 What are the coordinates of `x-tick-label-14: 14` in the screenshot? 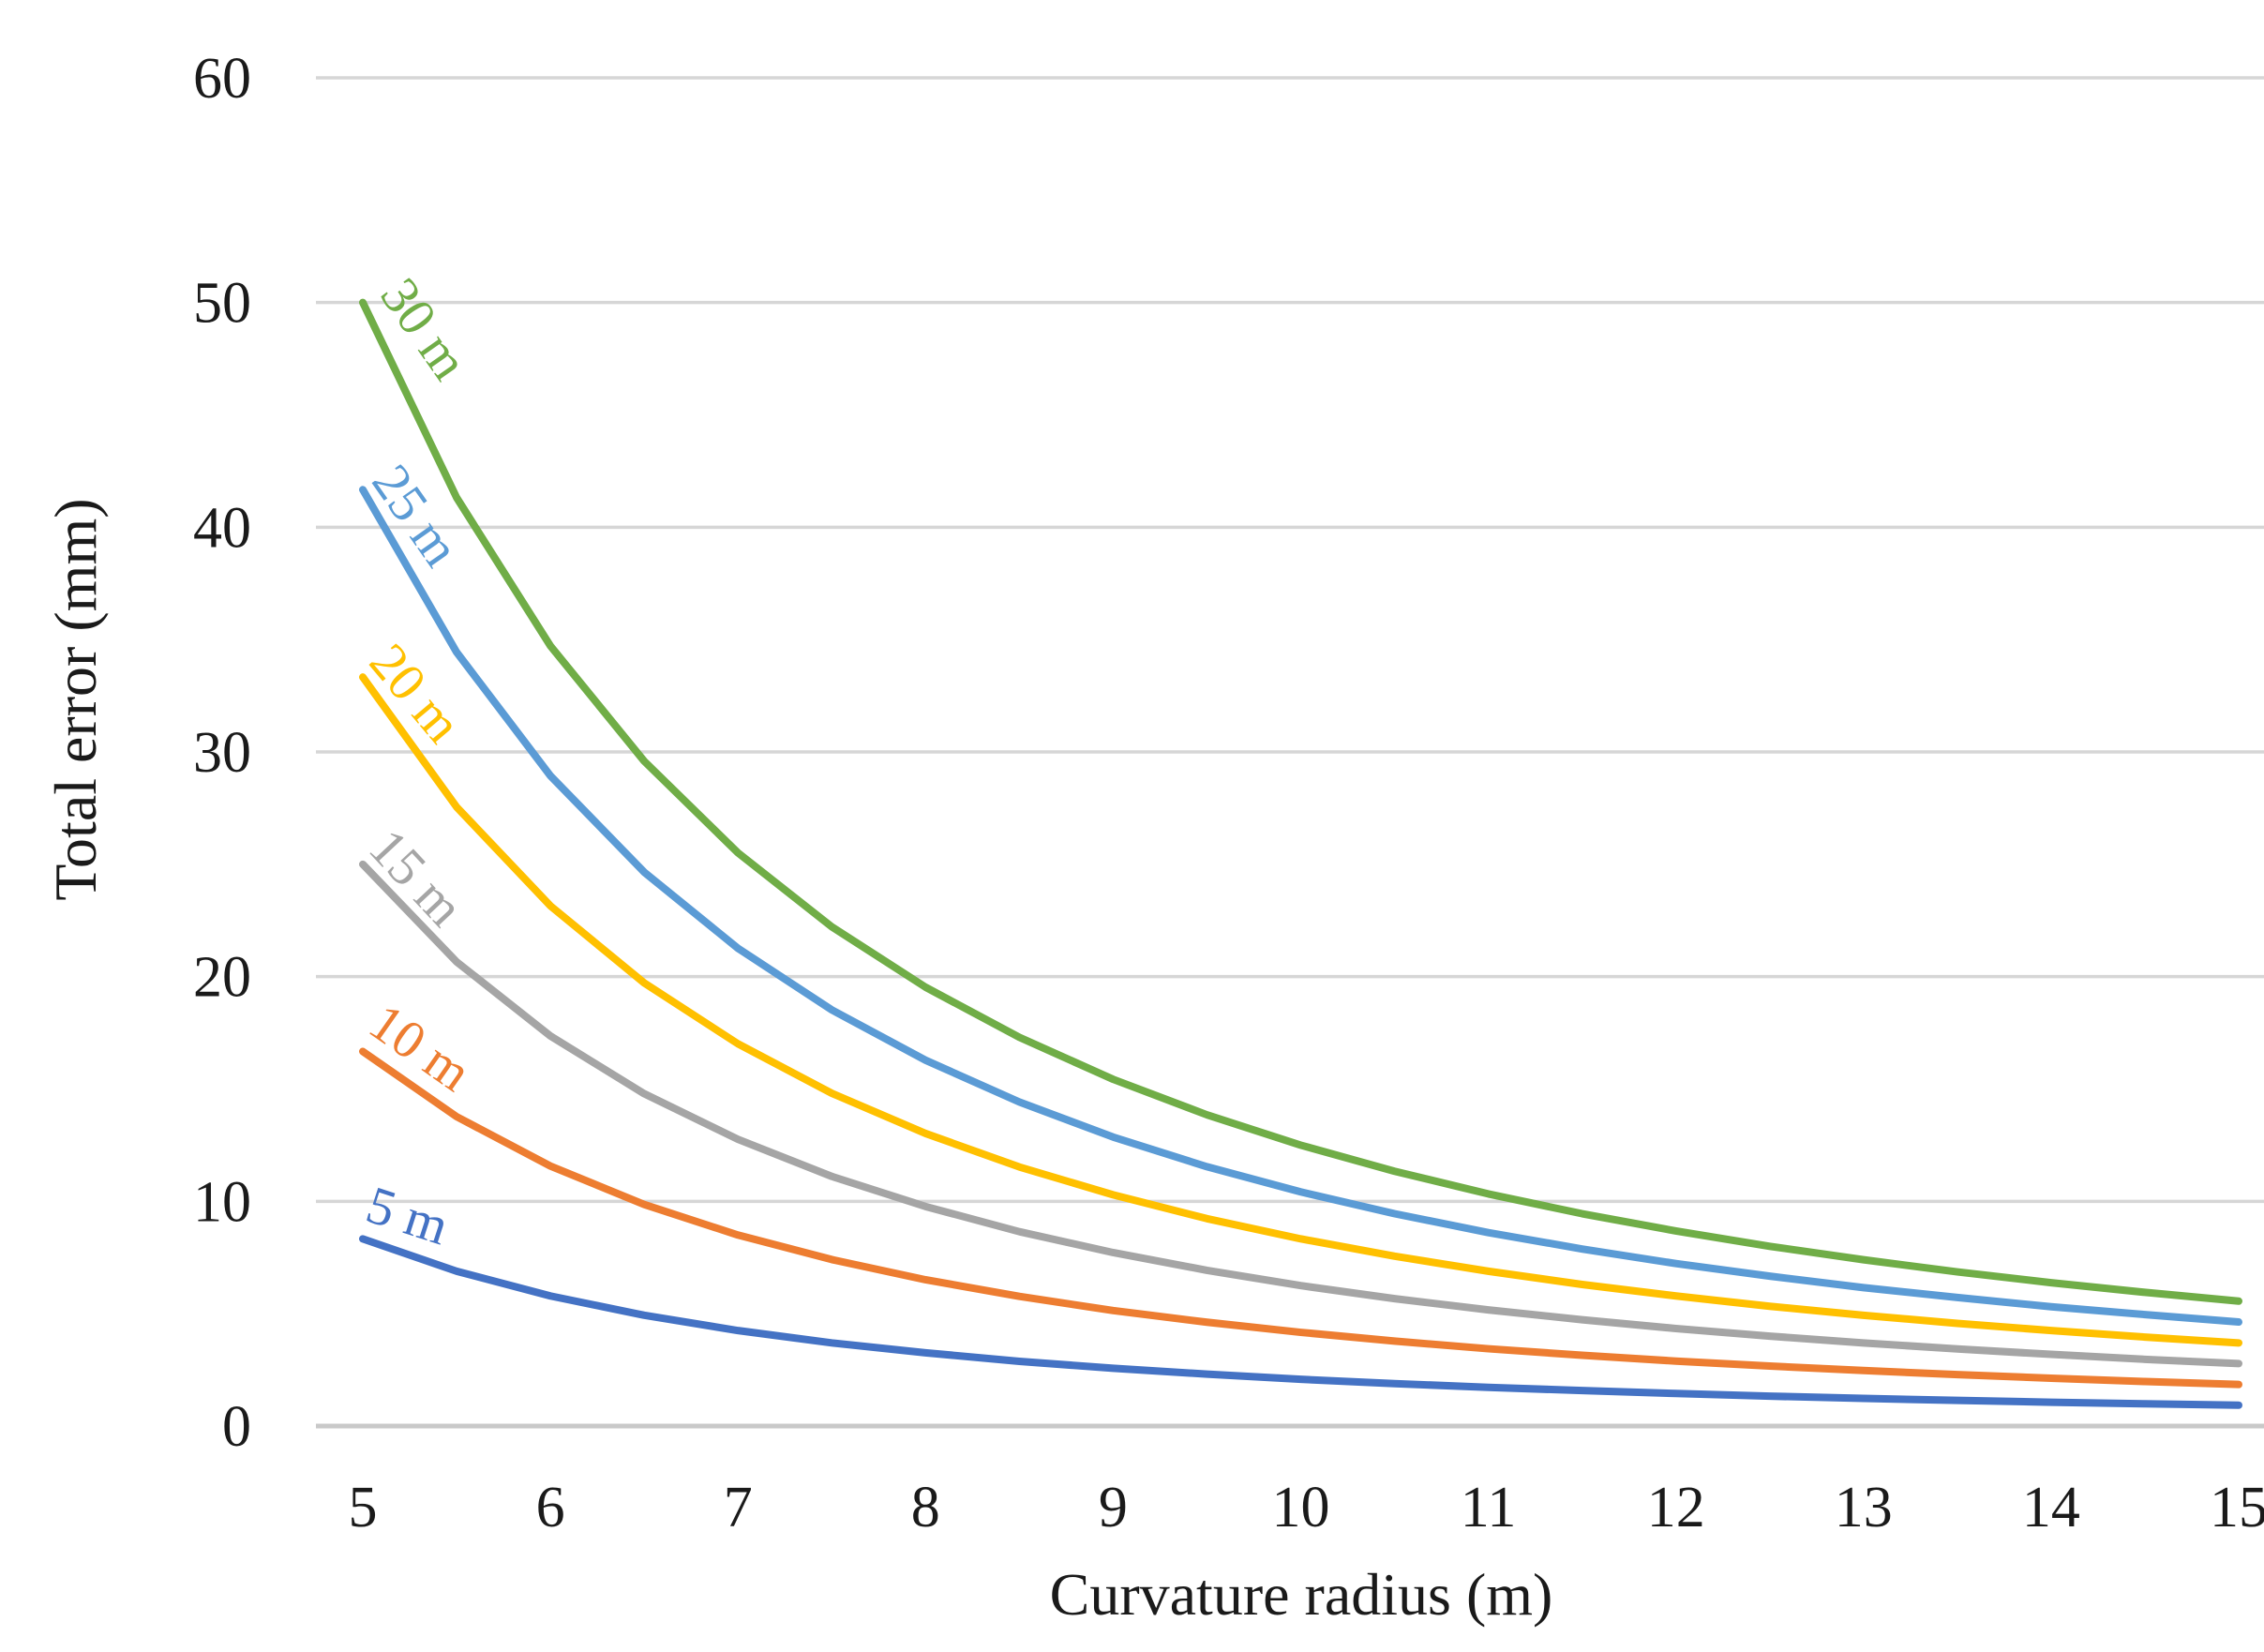 It's located at (2051, 1507).